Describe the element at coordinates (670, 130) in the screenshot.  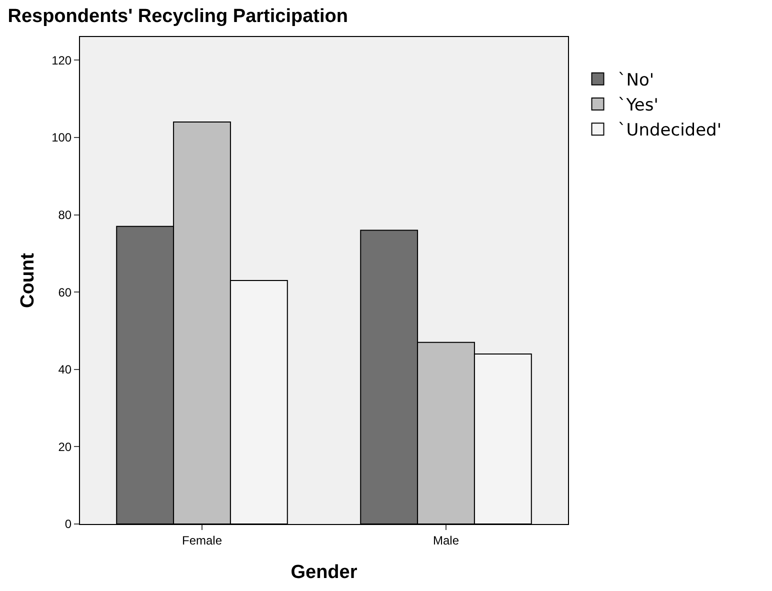
I see `legend-label: `Undecided'` at that location.